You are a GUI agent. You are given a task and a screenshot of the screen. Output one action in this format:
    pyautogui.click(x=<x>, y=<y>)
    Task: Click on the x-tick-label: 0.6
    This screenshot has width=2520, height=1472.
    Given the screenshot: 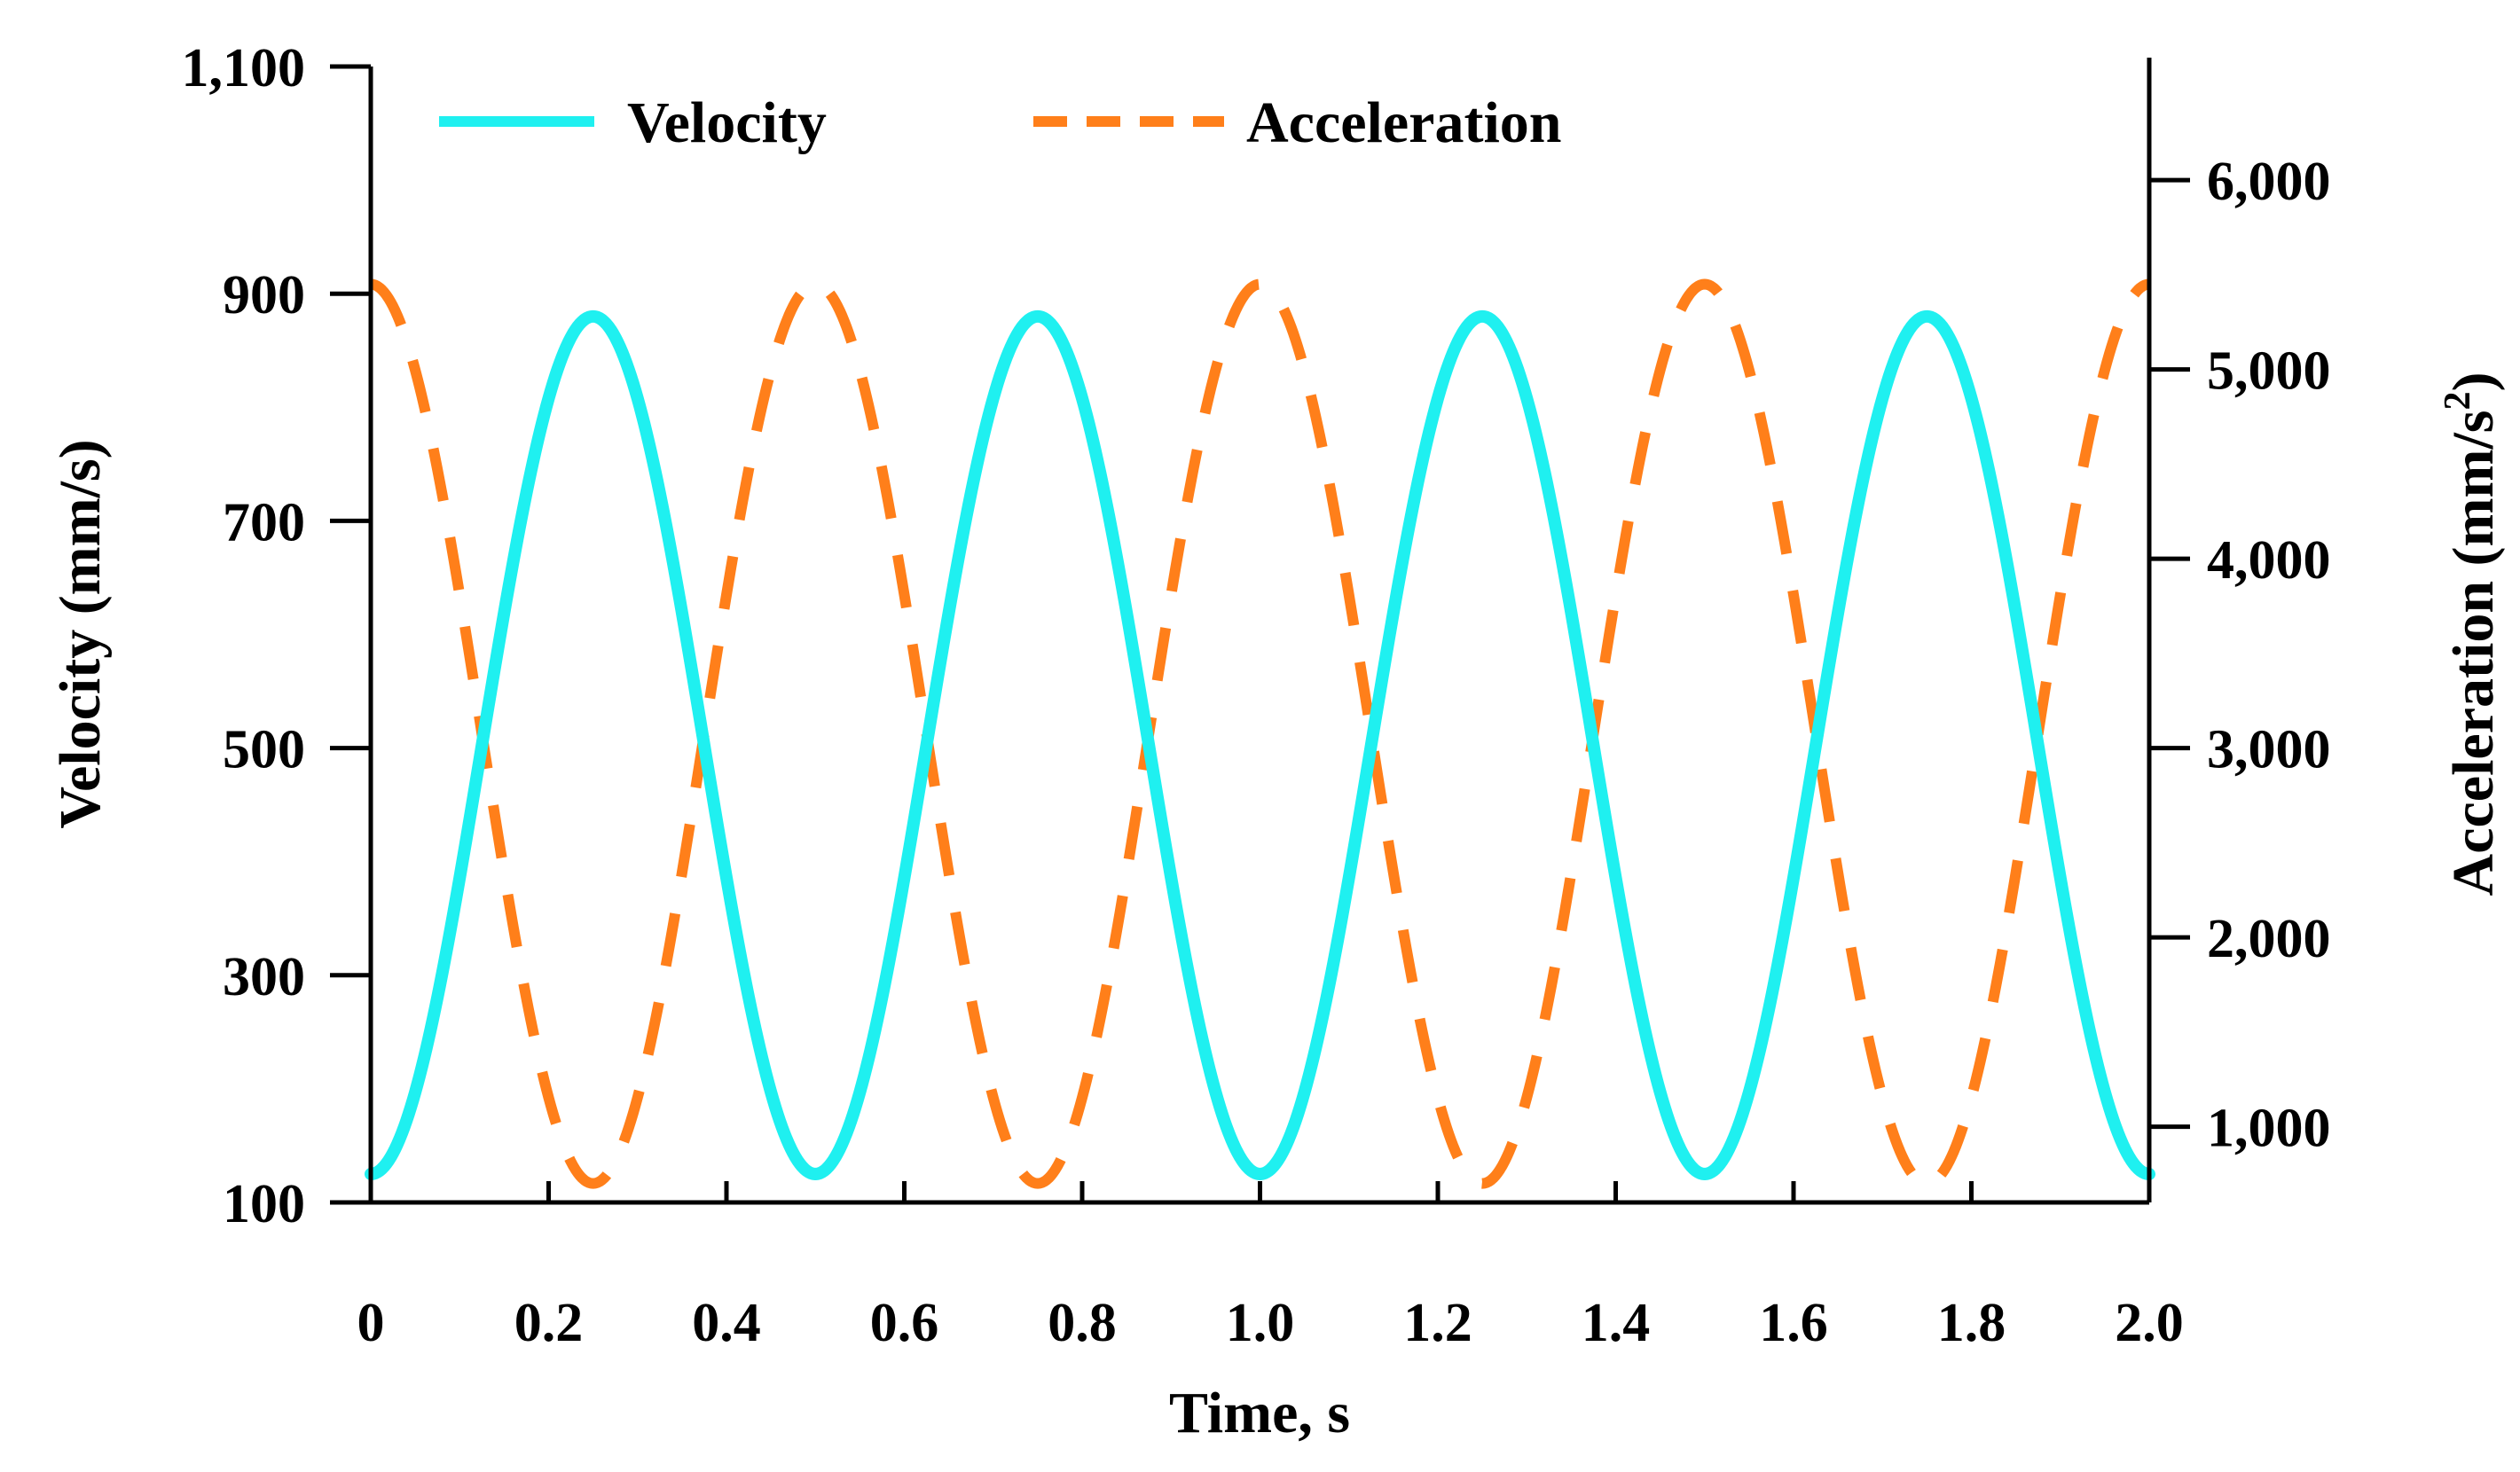 What is the action you would take?
    pyautogui.click(x=904, y=1323)
    